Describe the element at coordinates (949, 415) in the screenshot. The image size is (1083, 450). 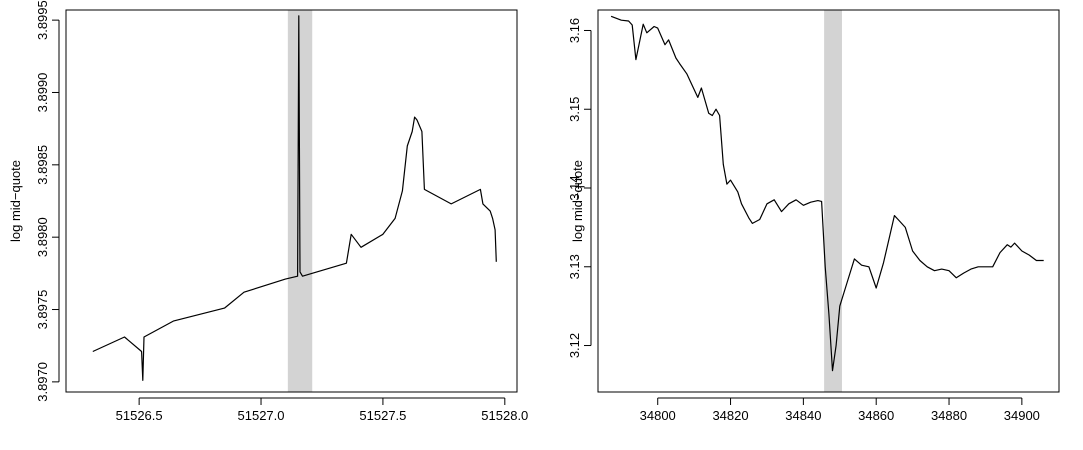
I see `x-tick-label: 34880` at that location.